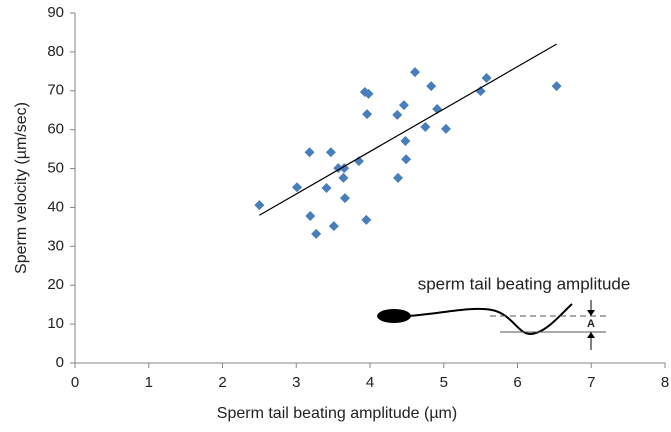 The image size is (671, 432). Describe the element at coordinates (55, 245) in the screenshot. I see `y-tick-label: 30` at that location.